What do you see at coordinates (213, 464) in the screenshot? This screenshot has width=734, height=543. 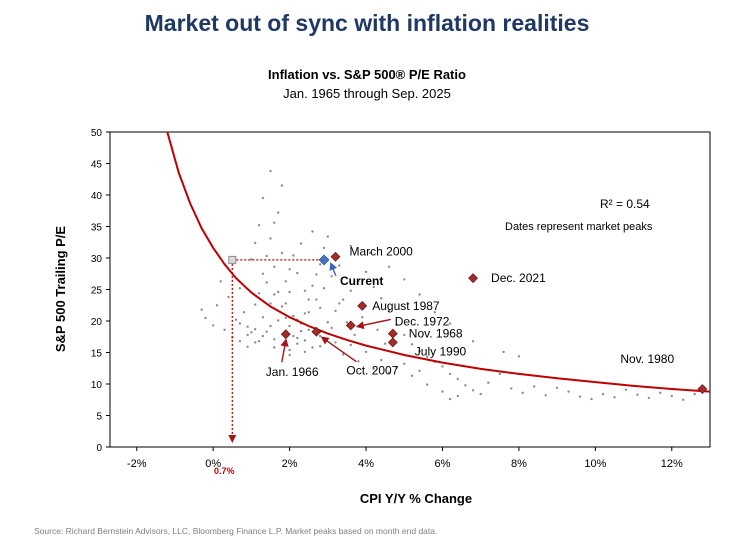 I see `x-tick-label: 0%` at bounding box center [213, 464].